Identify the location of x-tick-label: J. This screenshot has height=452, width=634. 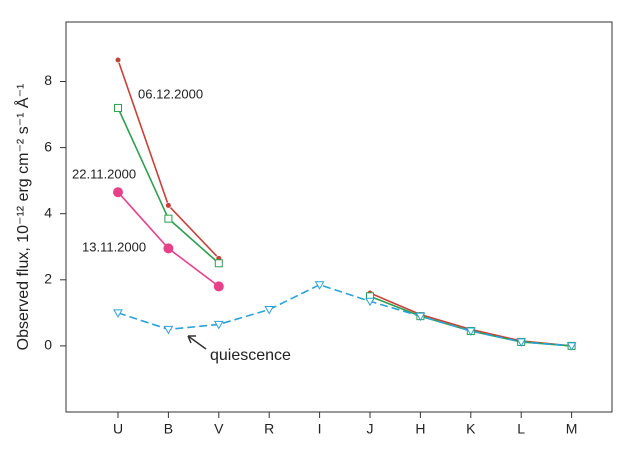
(370, 429).